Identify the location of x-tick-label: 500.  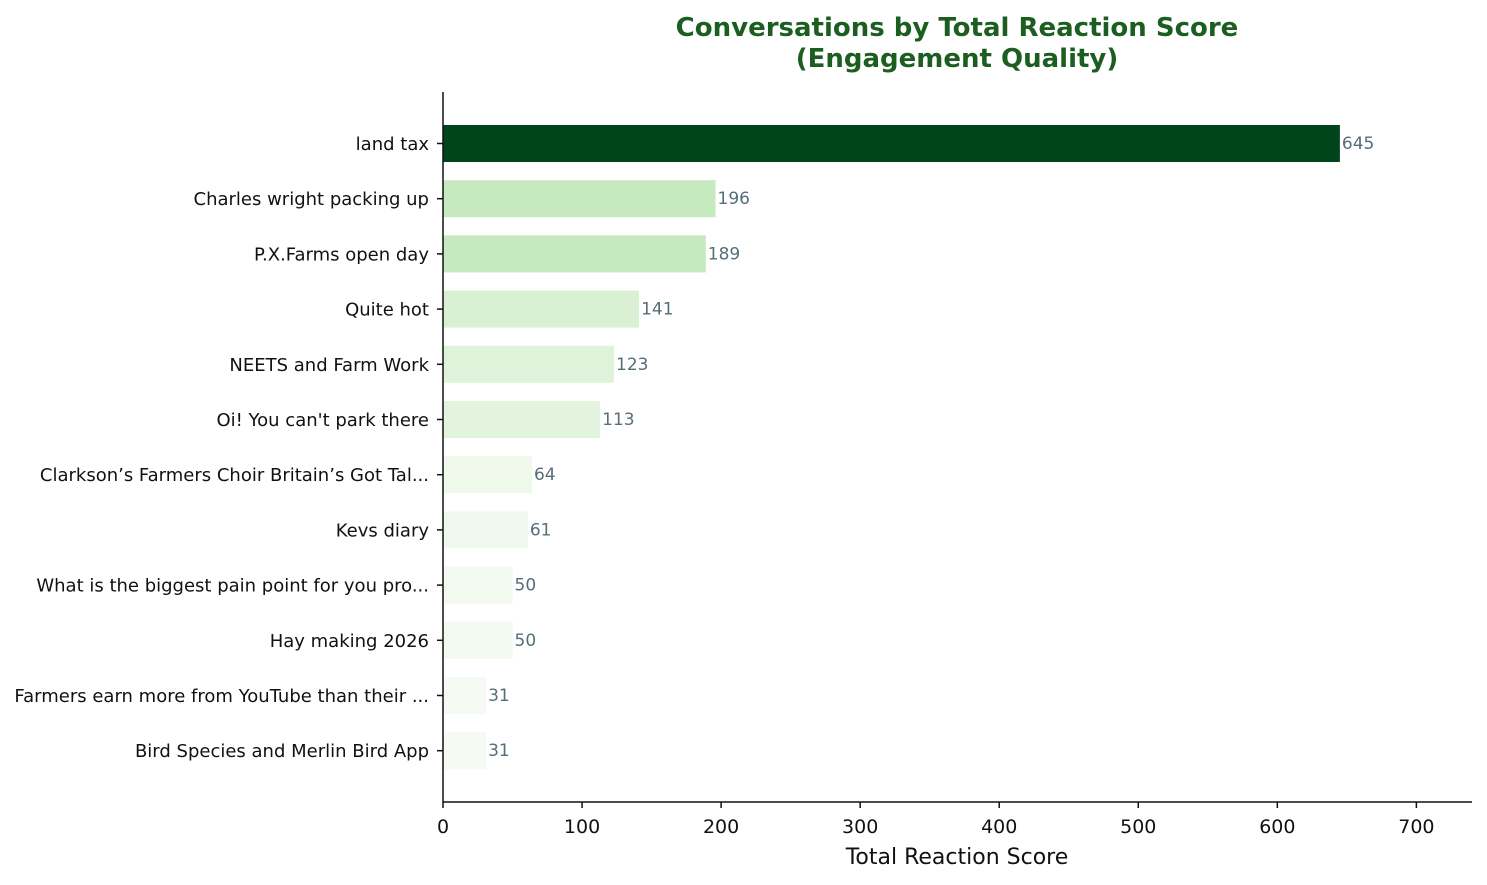
(1138, 827).